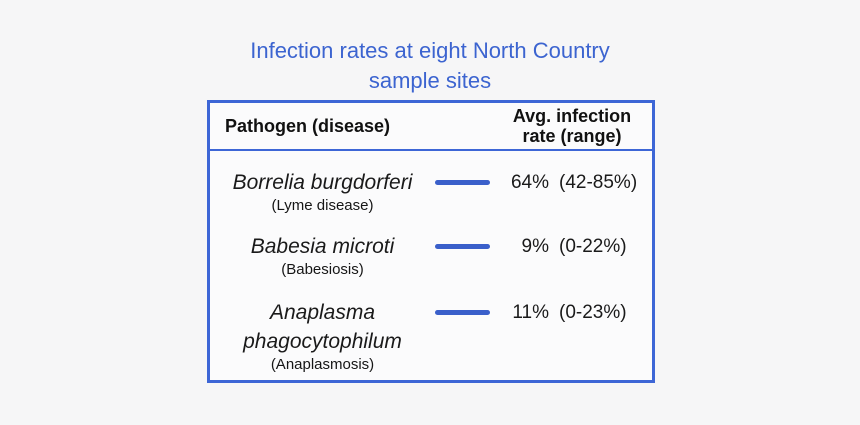  I want to click on rate-cell: 9% (0-22%), so click(571, 246).